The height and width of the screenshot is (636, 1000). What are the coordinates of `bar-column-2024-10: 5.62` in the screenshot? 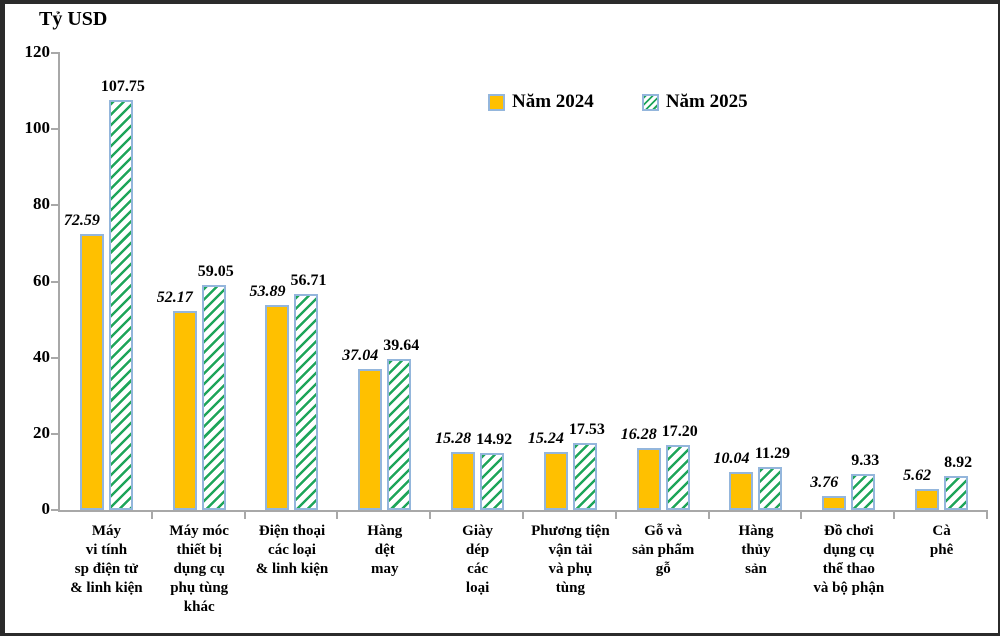 It's located at (921, 488).